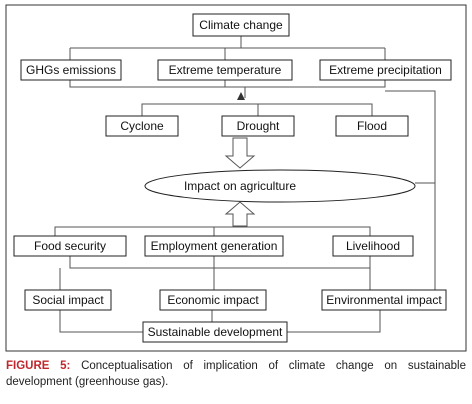  I want to click on node-label: Extreme temperature, so click(225, 70).